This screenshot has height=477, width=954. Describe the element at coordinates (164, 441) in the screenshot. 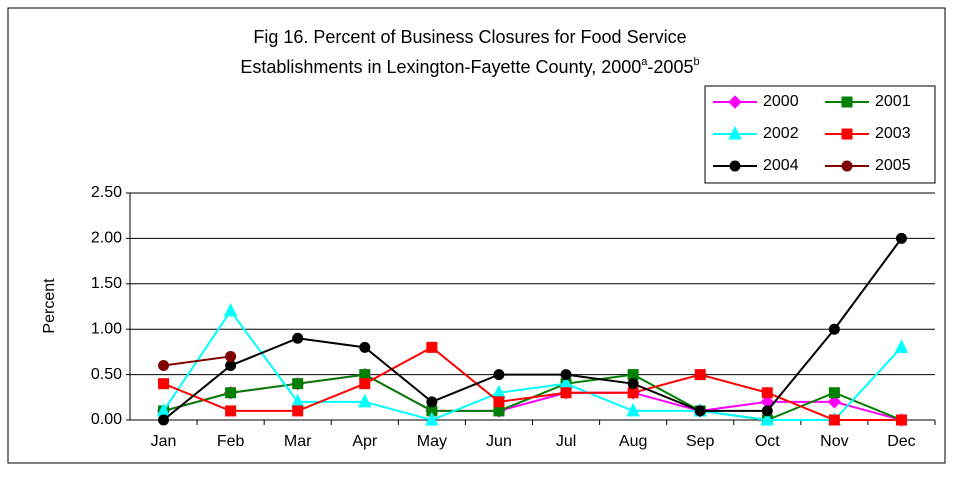

I see `x-tick-label: Jan` at that location.